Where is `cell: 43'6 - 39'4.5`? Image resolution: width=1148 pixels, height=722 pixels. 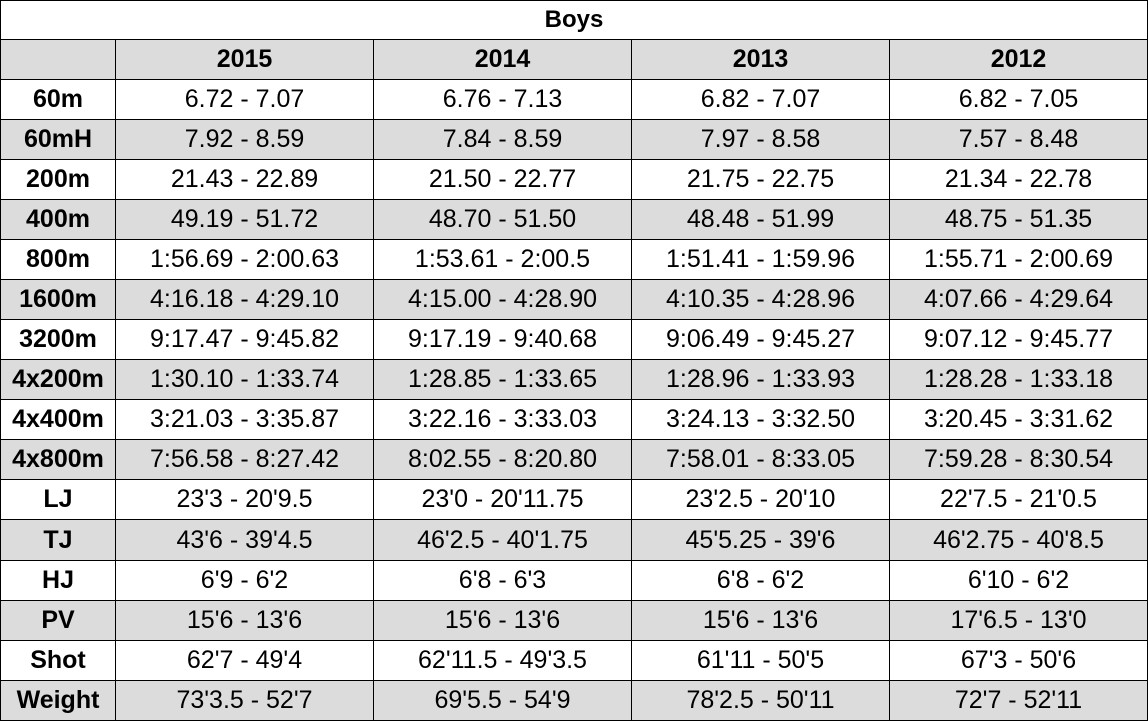 cell: 43'6 - 39'4.5 is located at coordinates (244, 540).